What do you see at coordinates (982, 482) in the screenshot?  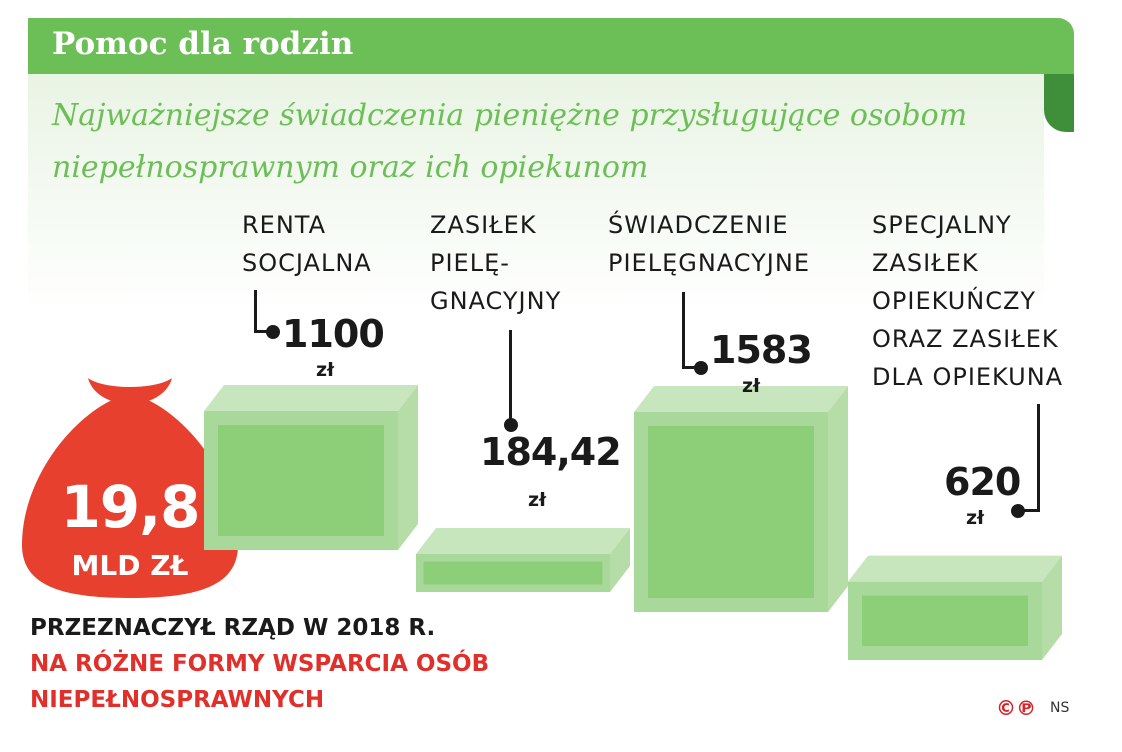 I see `value-label-4: 620` at bounding box center [982, 482].